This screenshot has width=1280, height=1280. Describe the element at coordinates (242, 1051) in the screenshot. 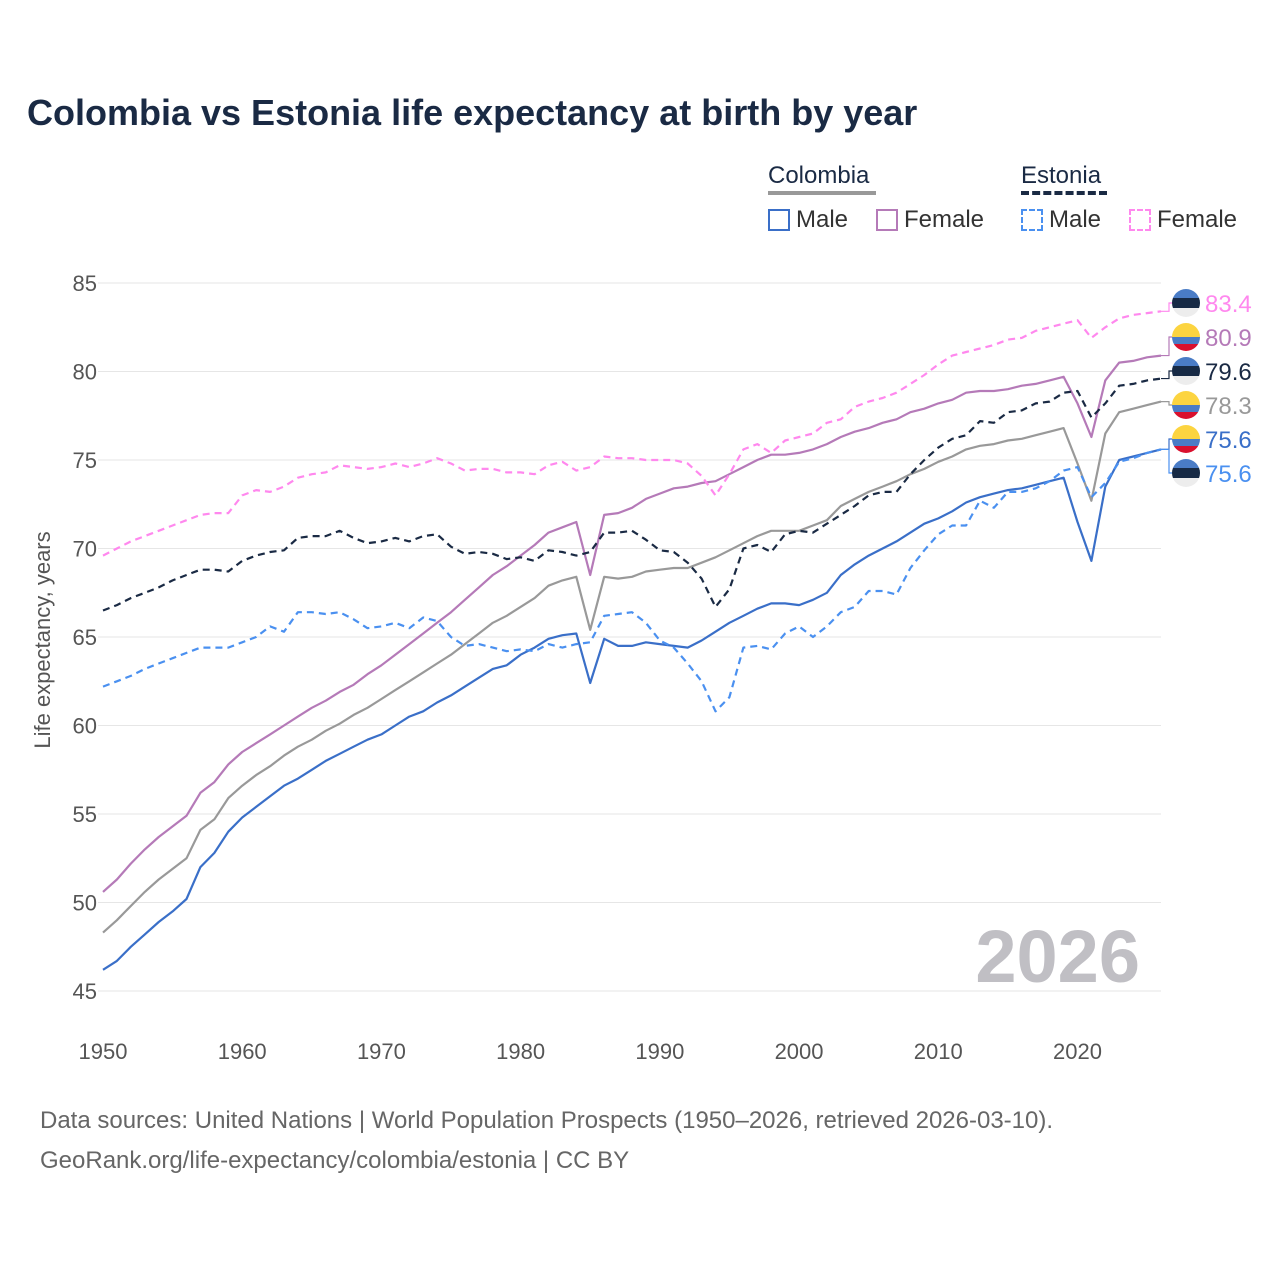

I see `x-tick-label: 1960` at that location.